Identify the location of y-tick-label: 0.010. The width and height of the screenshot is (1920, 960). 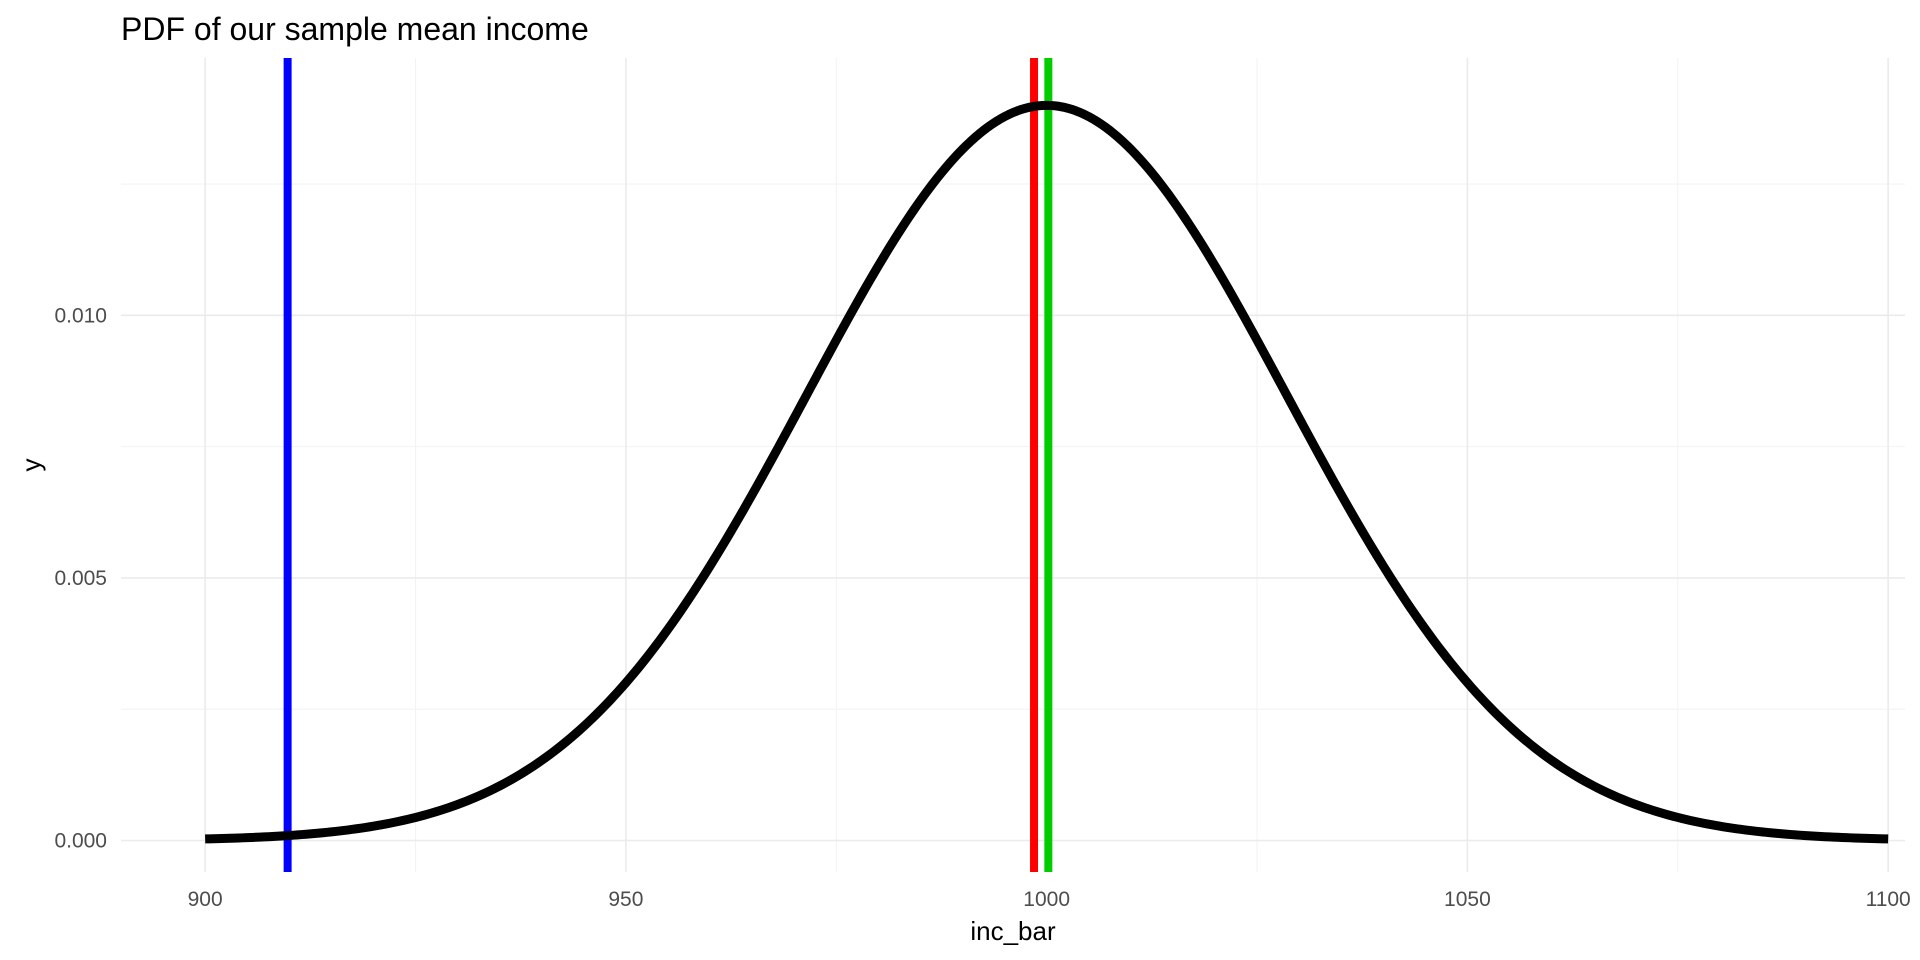
(80, 315).